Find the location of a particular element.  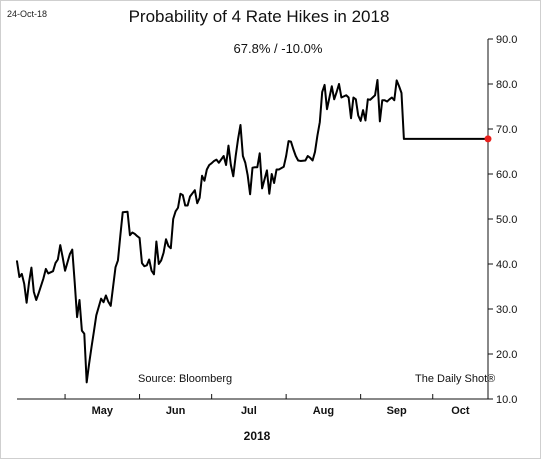

x-tick-label: Oct is located at coordinates (460, 411).